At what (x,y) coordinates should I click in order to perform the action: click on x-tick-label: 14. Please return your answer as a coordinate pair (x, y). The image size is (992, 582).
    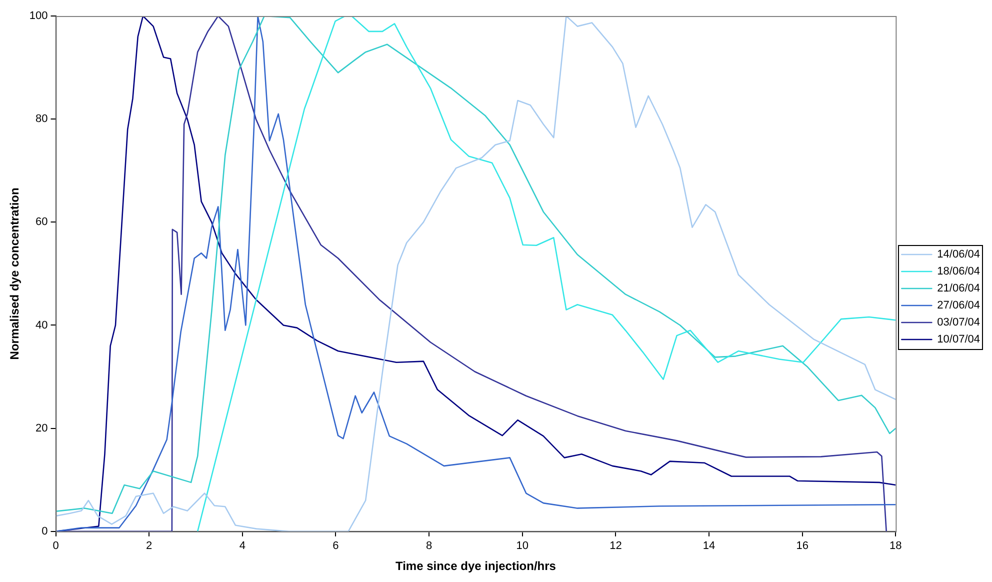
    Looking at the image, I should click on (709, 546).